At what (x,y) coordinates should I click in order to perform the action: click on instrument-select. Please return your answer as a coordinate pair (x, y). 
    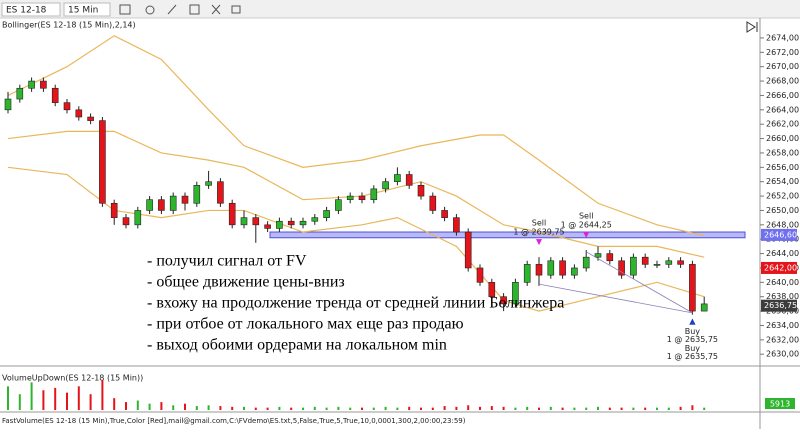
    Looking at the image, I should click on (31, 9).